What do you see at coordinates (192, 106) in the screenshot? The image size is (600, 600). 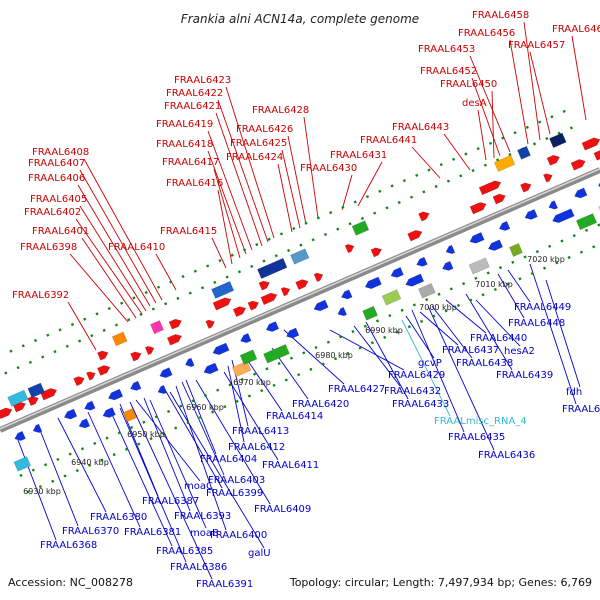 I see `forward-gene-label: FRAAL6421` at bounding box center [192, 106].